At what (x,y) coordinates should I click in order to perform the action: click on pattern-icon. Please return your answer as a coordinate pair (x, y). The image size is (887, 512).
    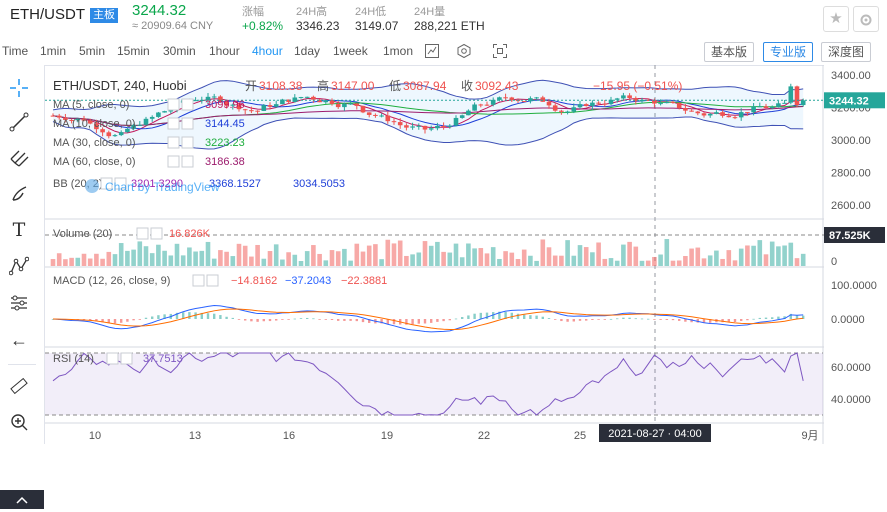
    Looking at the image, I should click on (19, 266).